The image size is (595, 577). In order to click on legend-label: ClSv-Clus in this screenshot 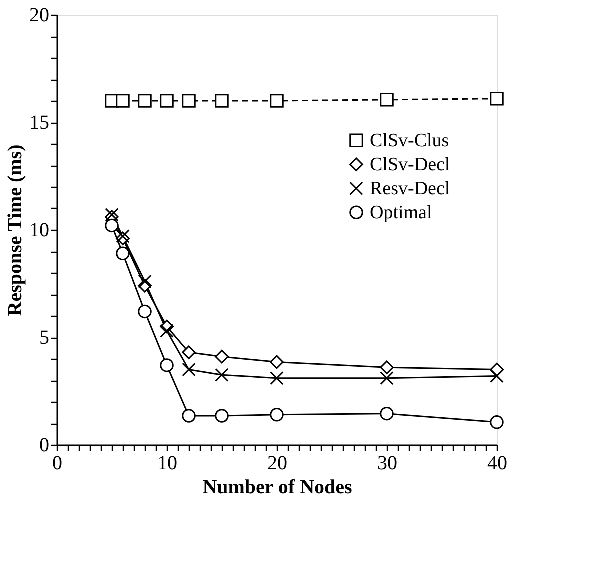, I will do `click(410, 141)`.